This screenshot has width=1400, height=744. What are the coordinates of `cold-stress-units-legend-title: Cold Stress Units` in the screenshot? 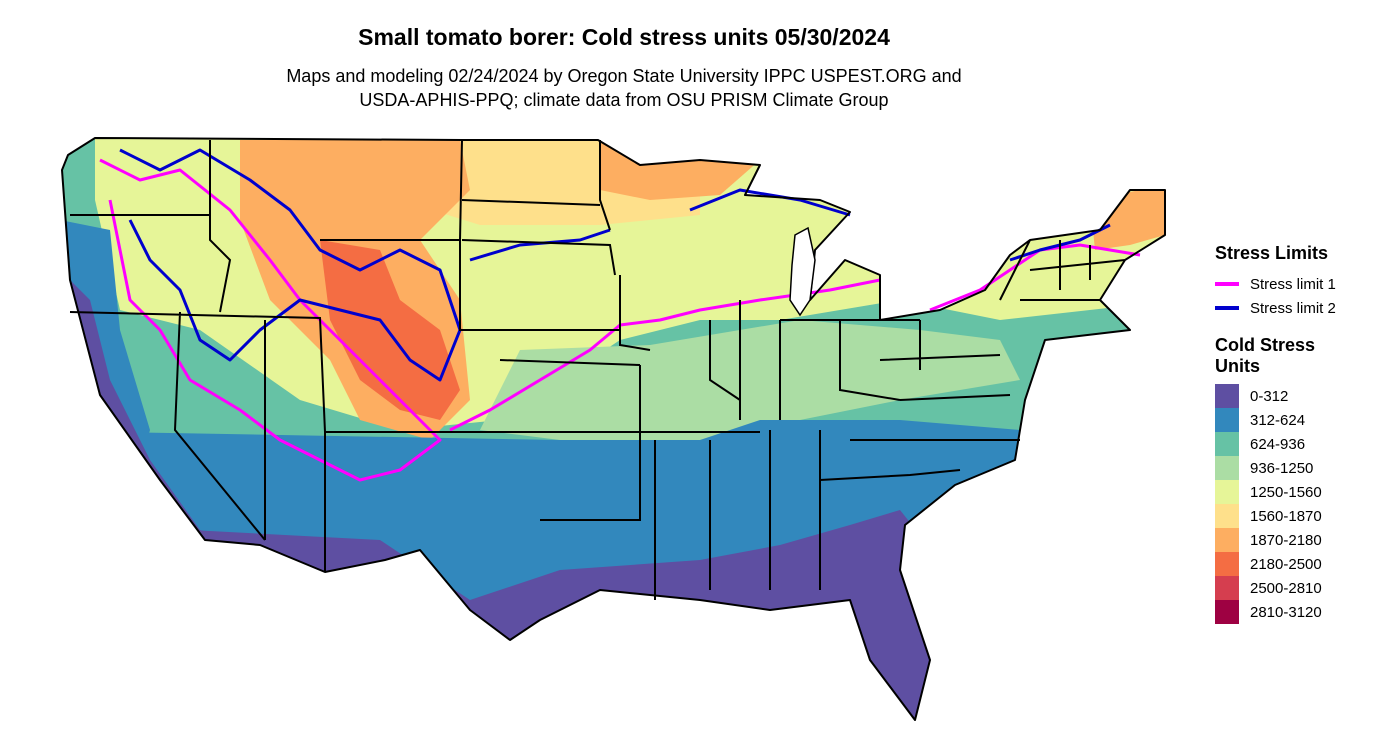 It's located at (1265, 356).